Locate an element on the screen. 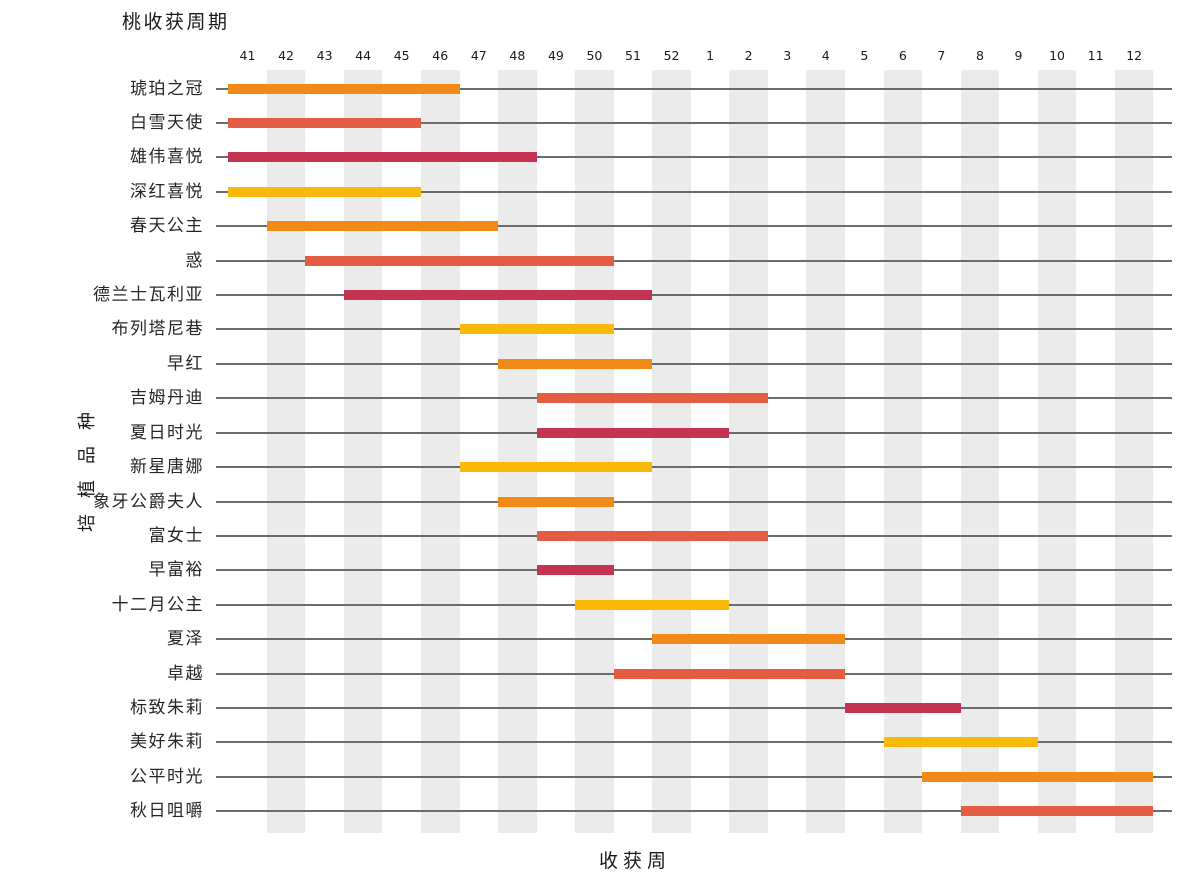 The image size is (1192, 879). variety-label: 富女士 is located at coordinates (176, 535).